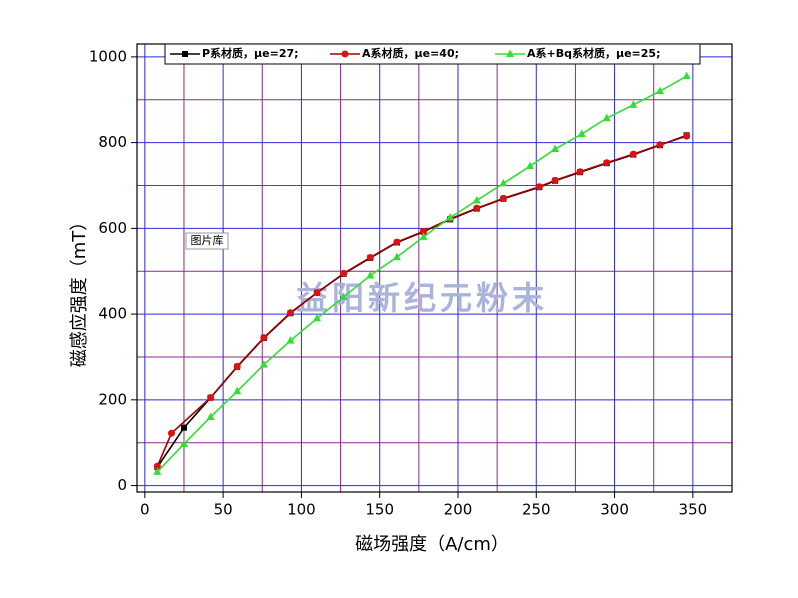  I want to click on x-tick-label: 250, so click(536, 510).